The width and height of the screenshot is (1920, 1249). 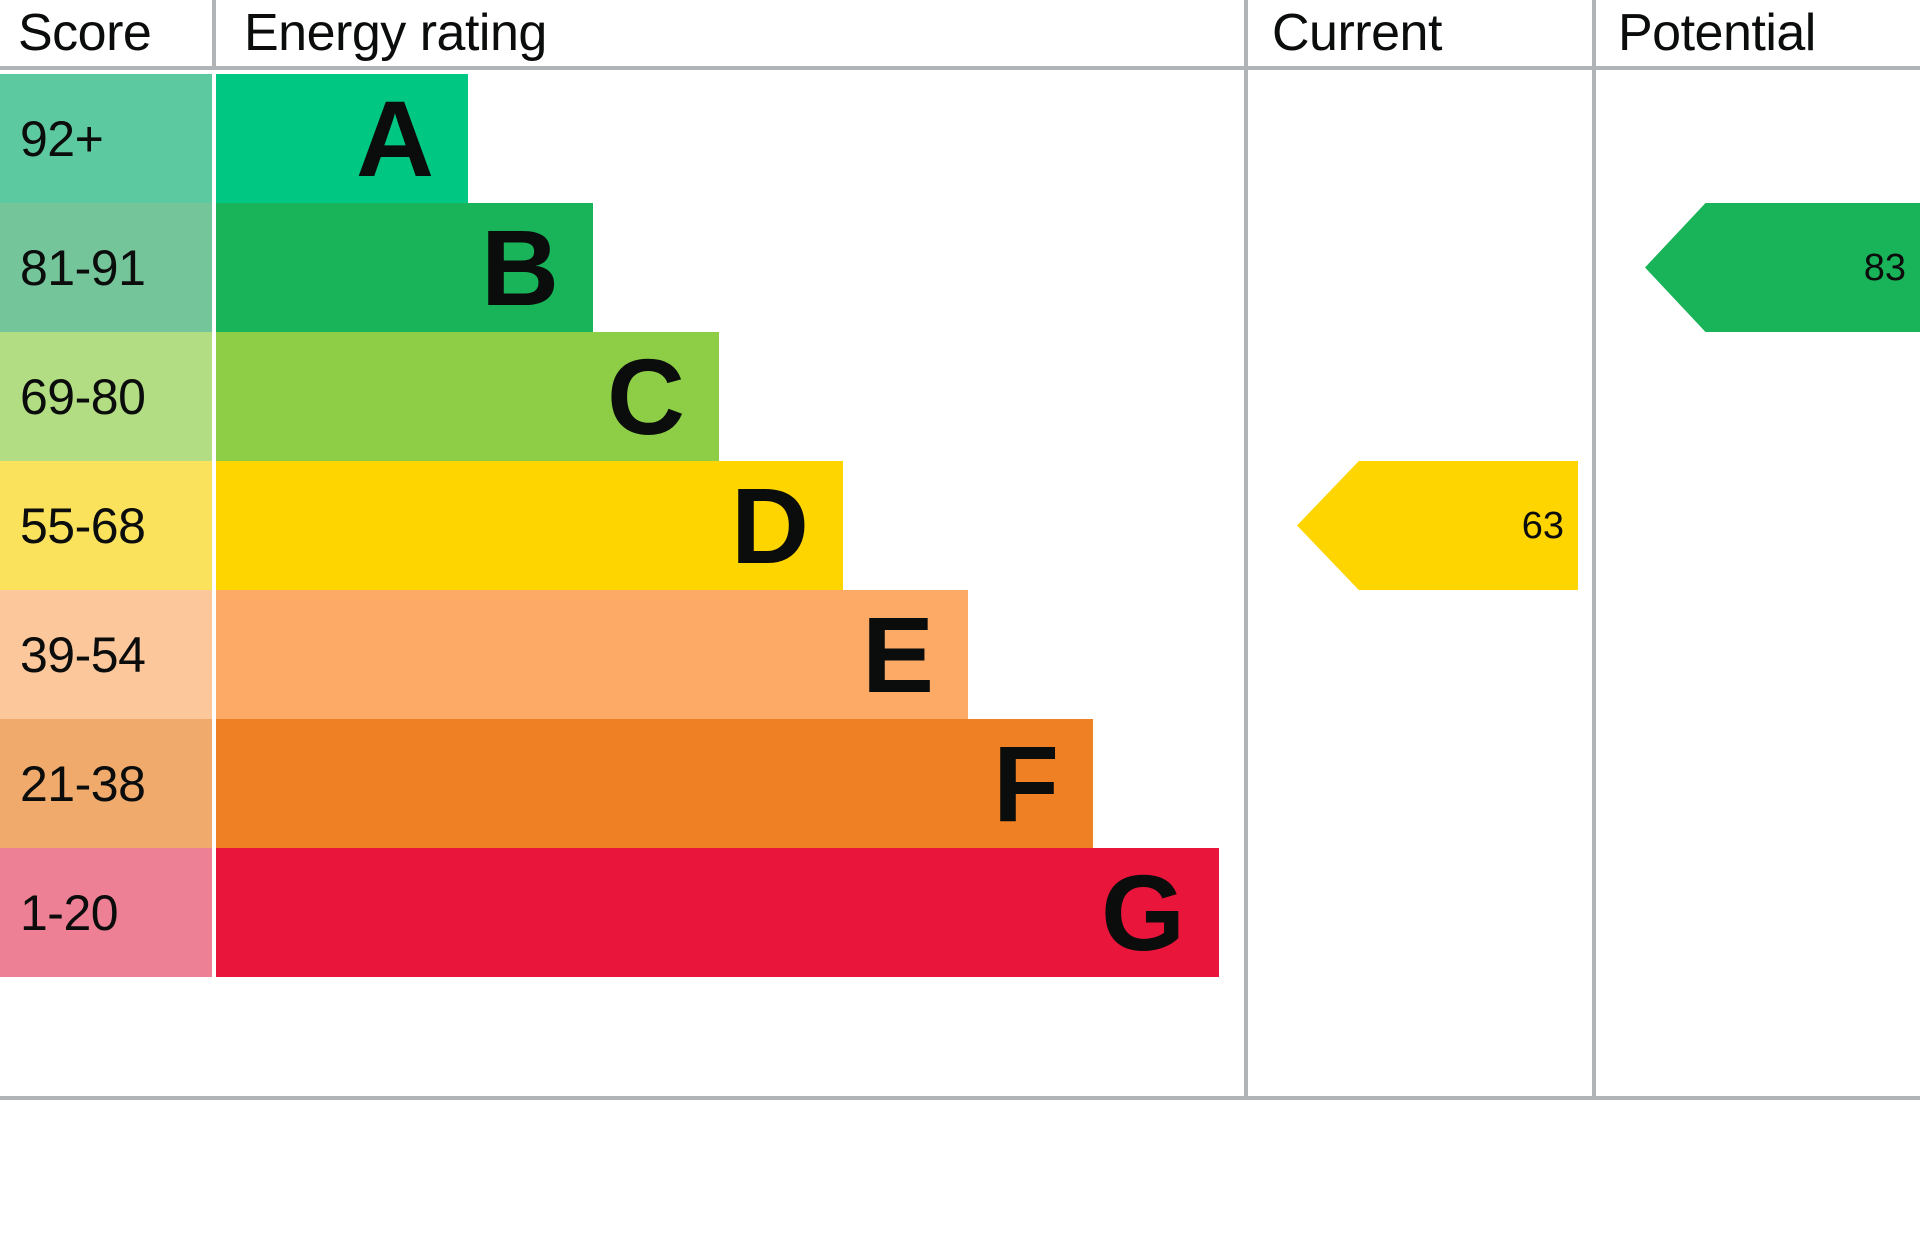 I want to click on band-row: 1-20 G, so click(x=620, y=912).